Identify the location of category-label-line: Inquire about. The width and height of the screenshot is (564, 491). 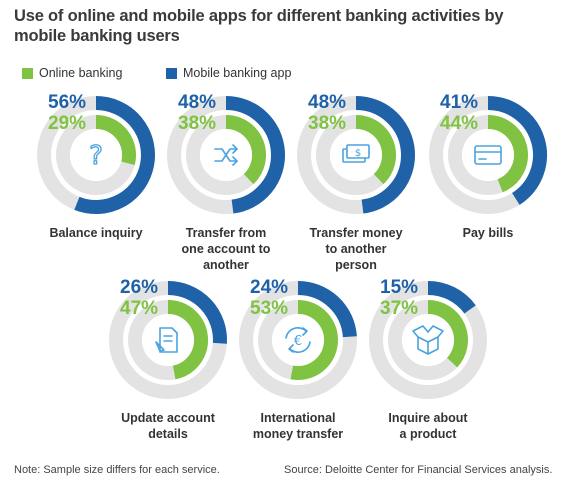
(428, 418).